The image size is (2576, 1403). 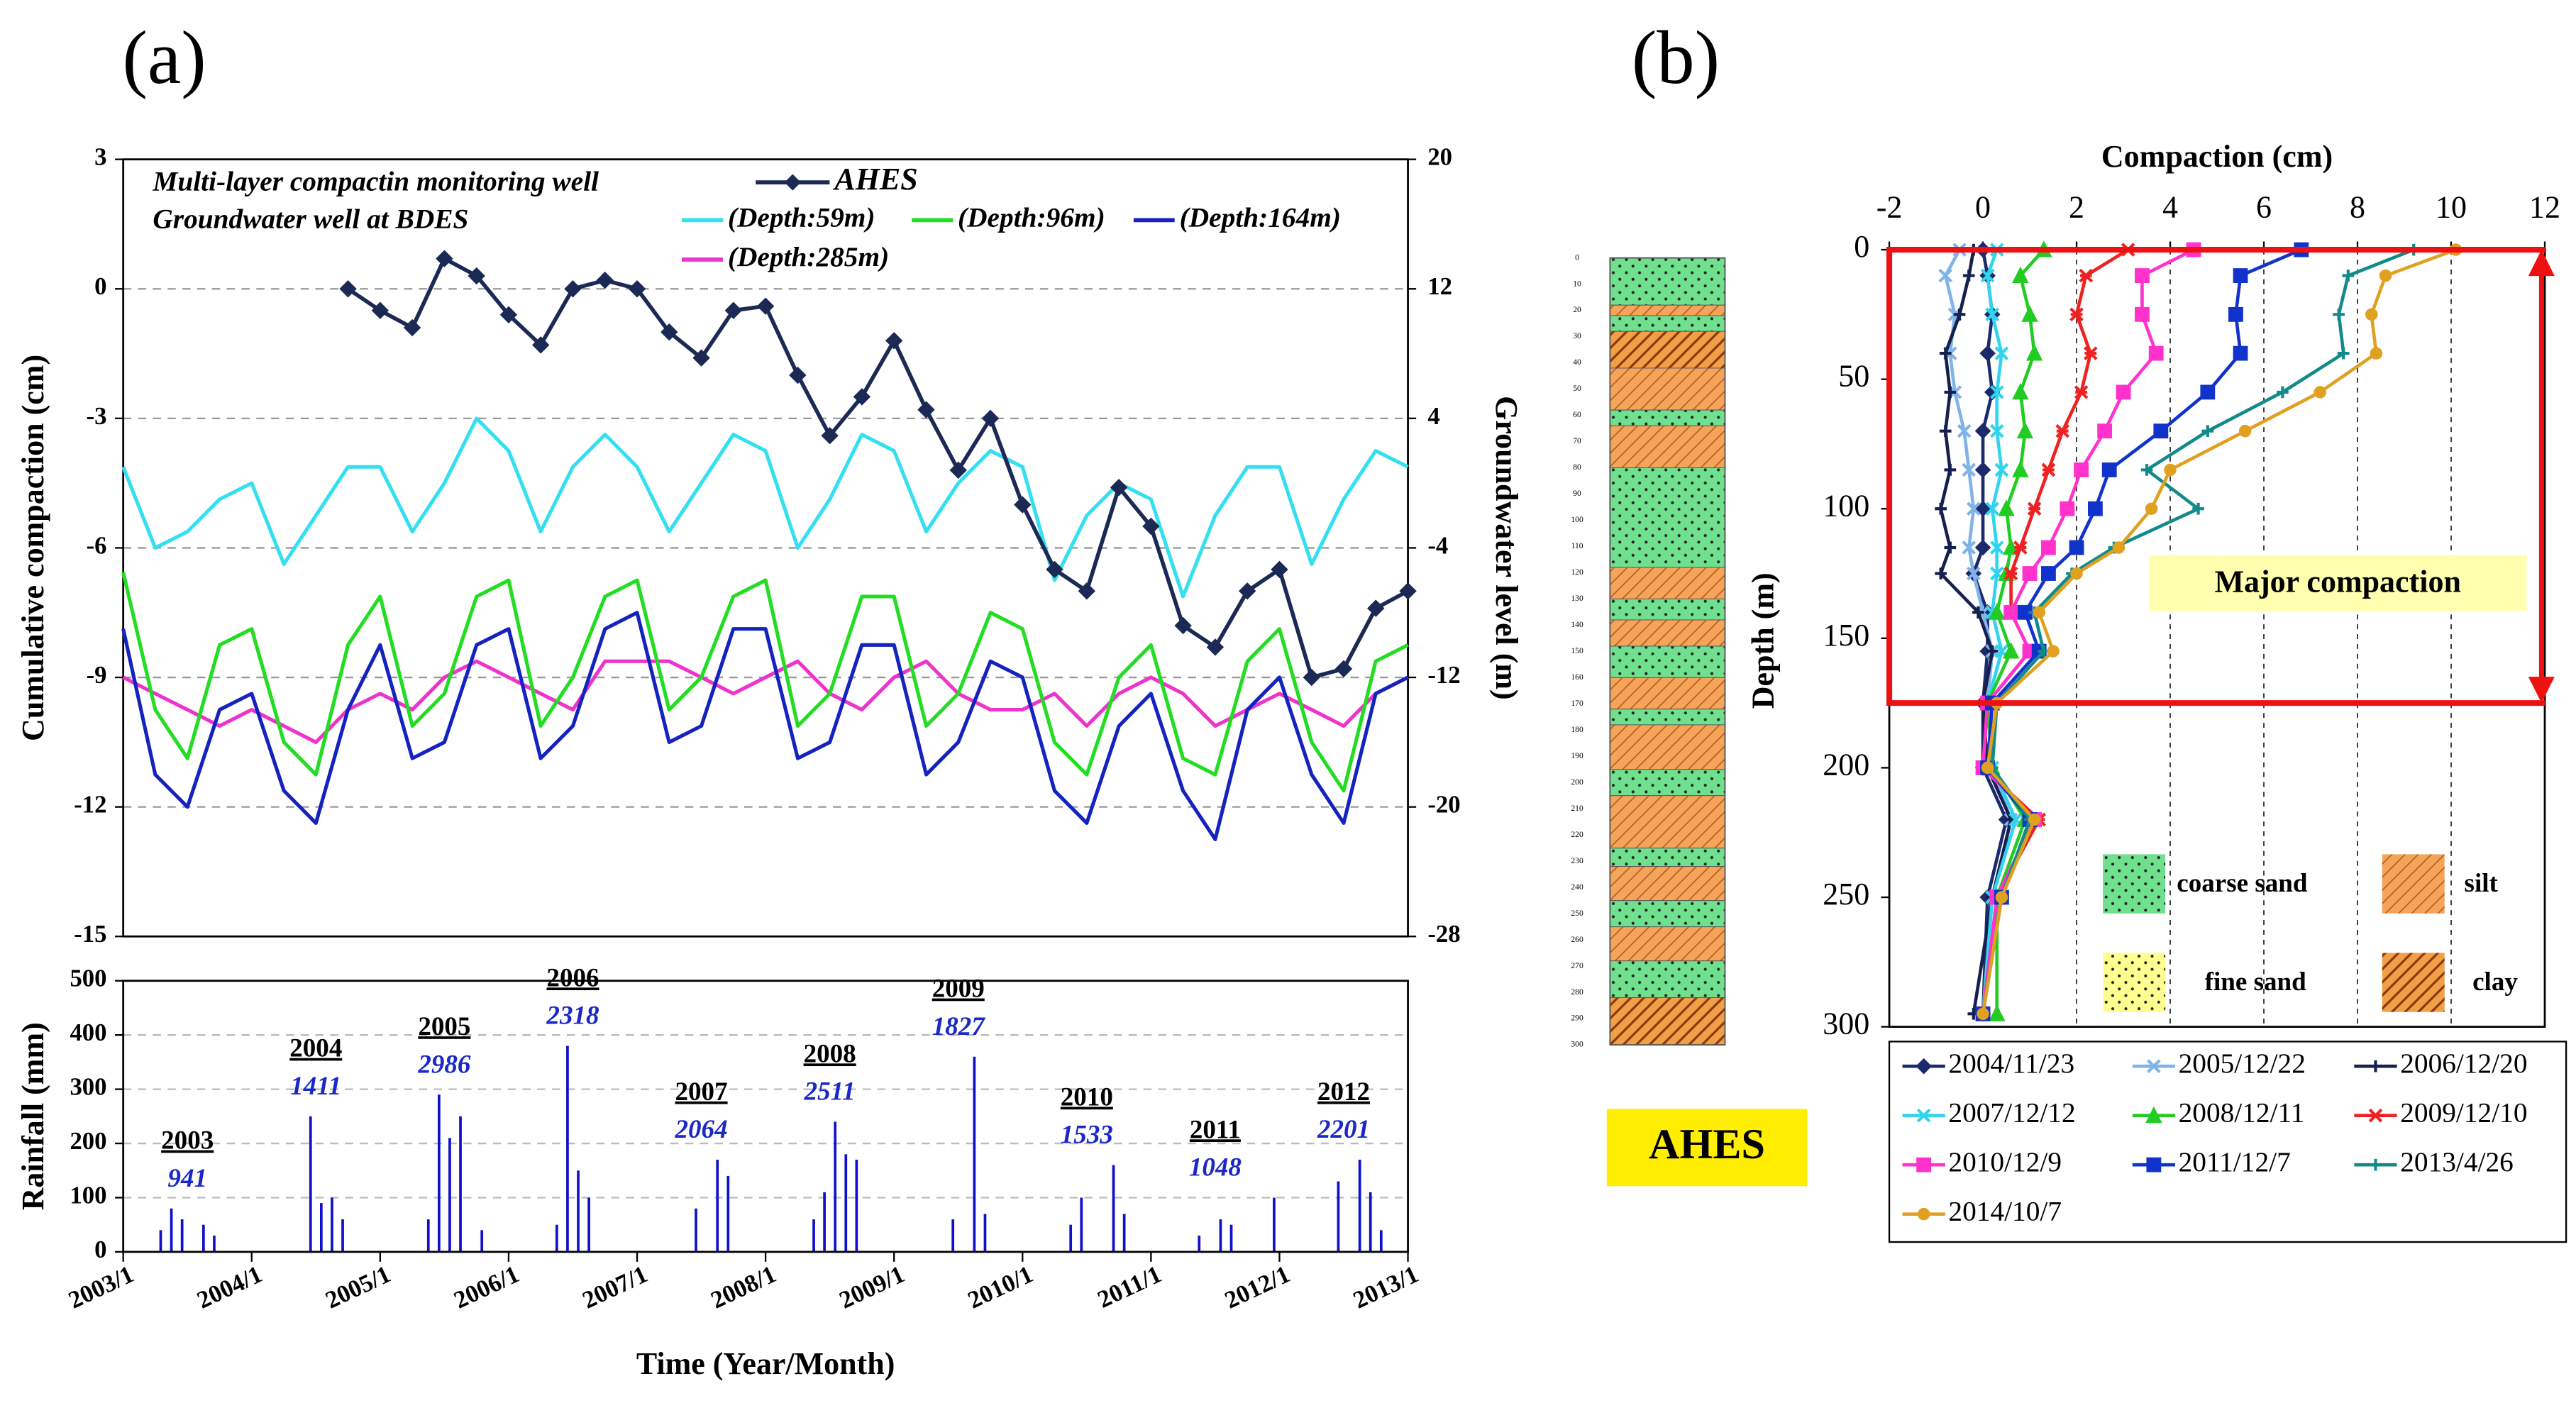 I want to click on depth-tick-label: 220, so click(x=1577, y=834).